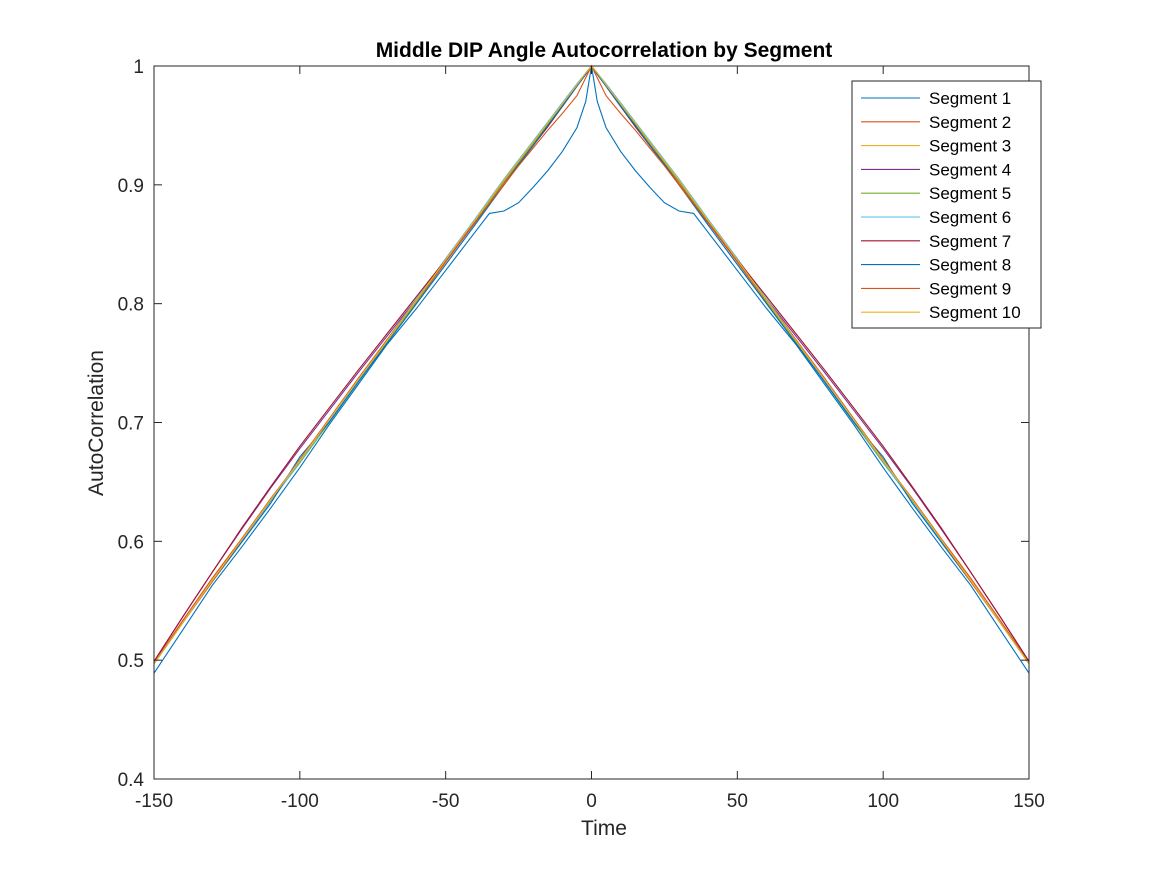 This screenshot has height=875, width=1167. I want to click on x-tick-label: 150, so click(1029, 801).